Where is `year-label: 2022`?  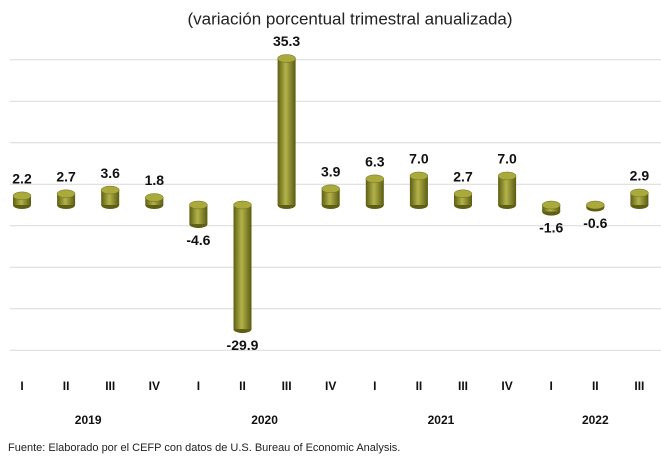
year-label: 2022 is located at coordinates (595, 420).